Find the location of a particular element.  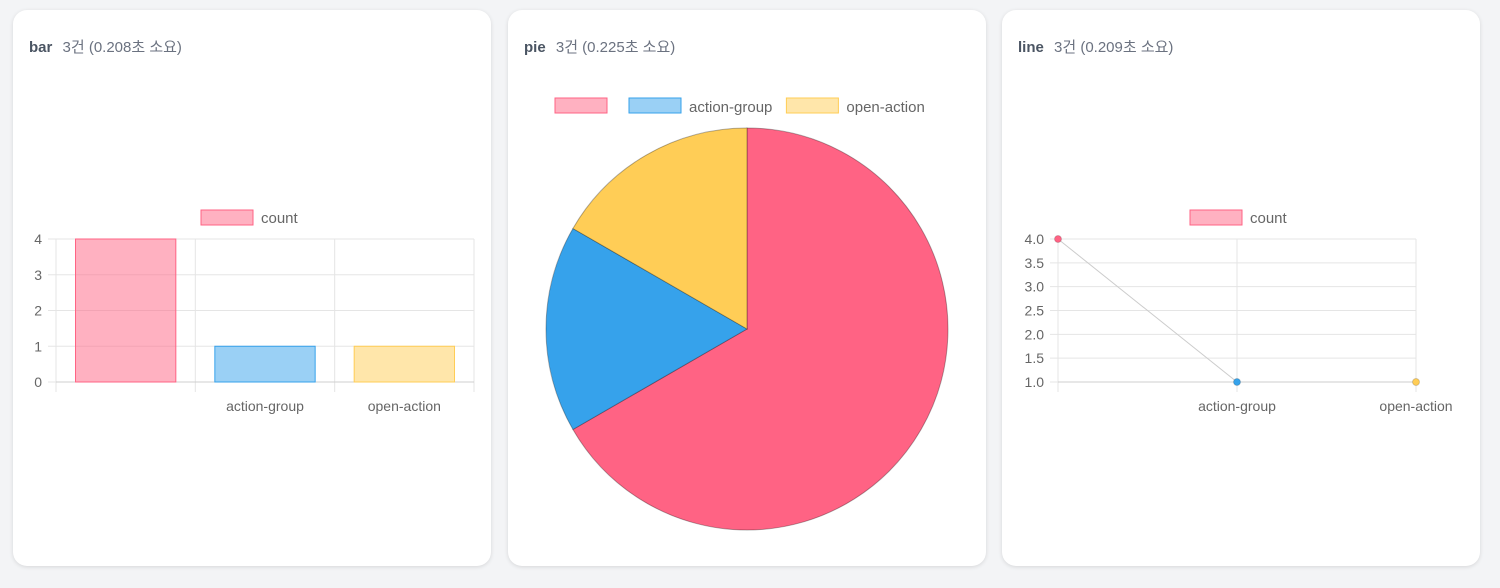

card-header: line 3건 (0.209초 소요) is located at coordinates (1095, 46).